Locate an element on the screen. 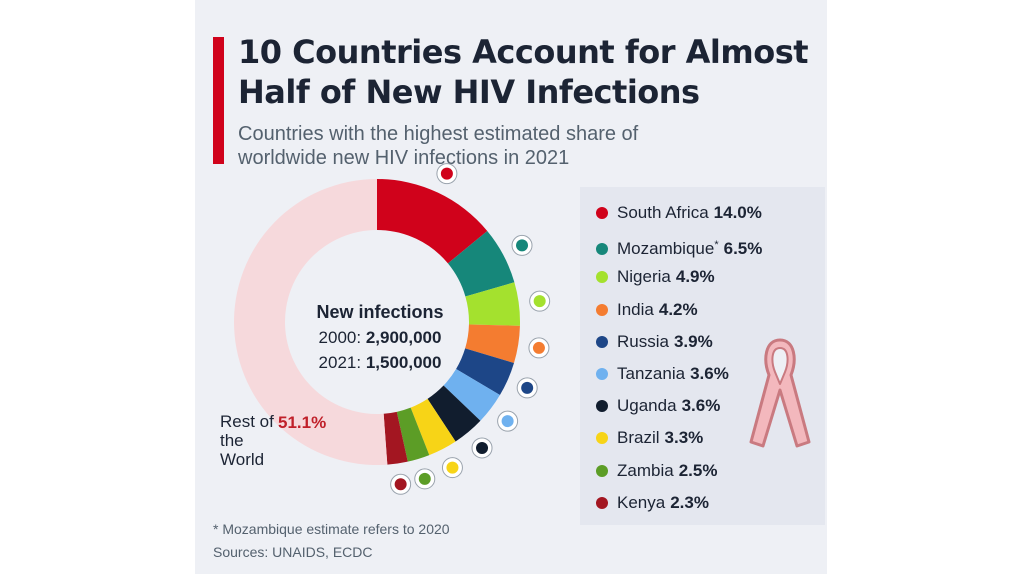  legend-value: 14.0% is located at coordinates (737, 212).